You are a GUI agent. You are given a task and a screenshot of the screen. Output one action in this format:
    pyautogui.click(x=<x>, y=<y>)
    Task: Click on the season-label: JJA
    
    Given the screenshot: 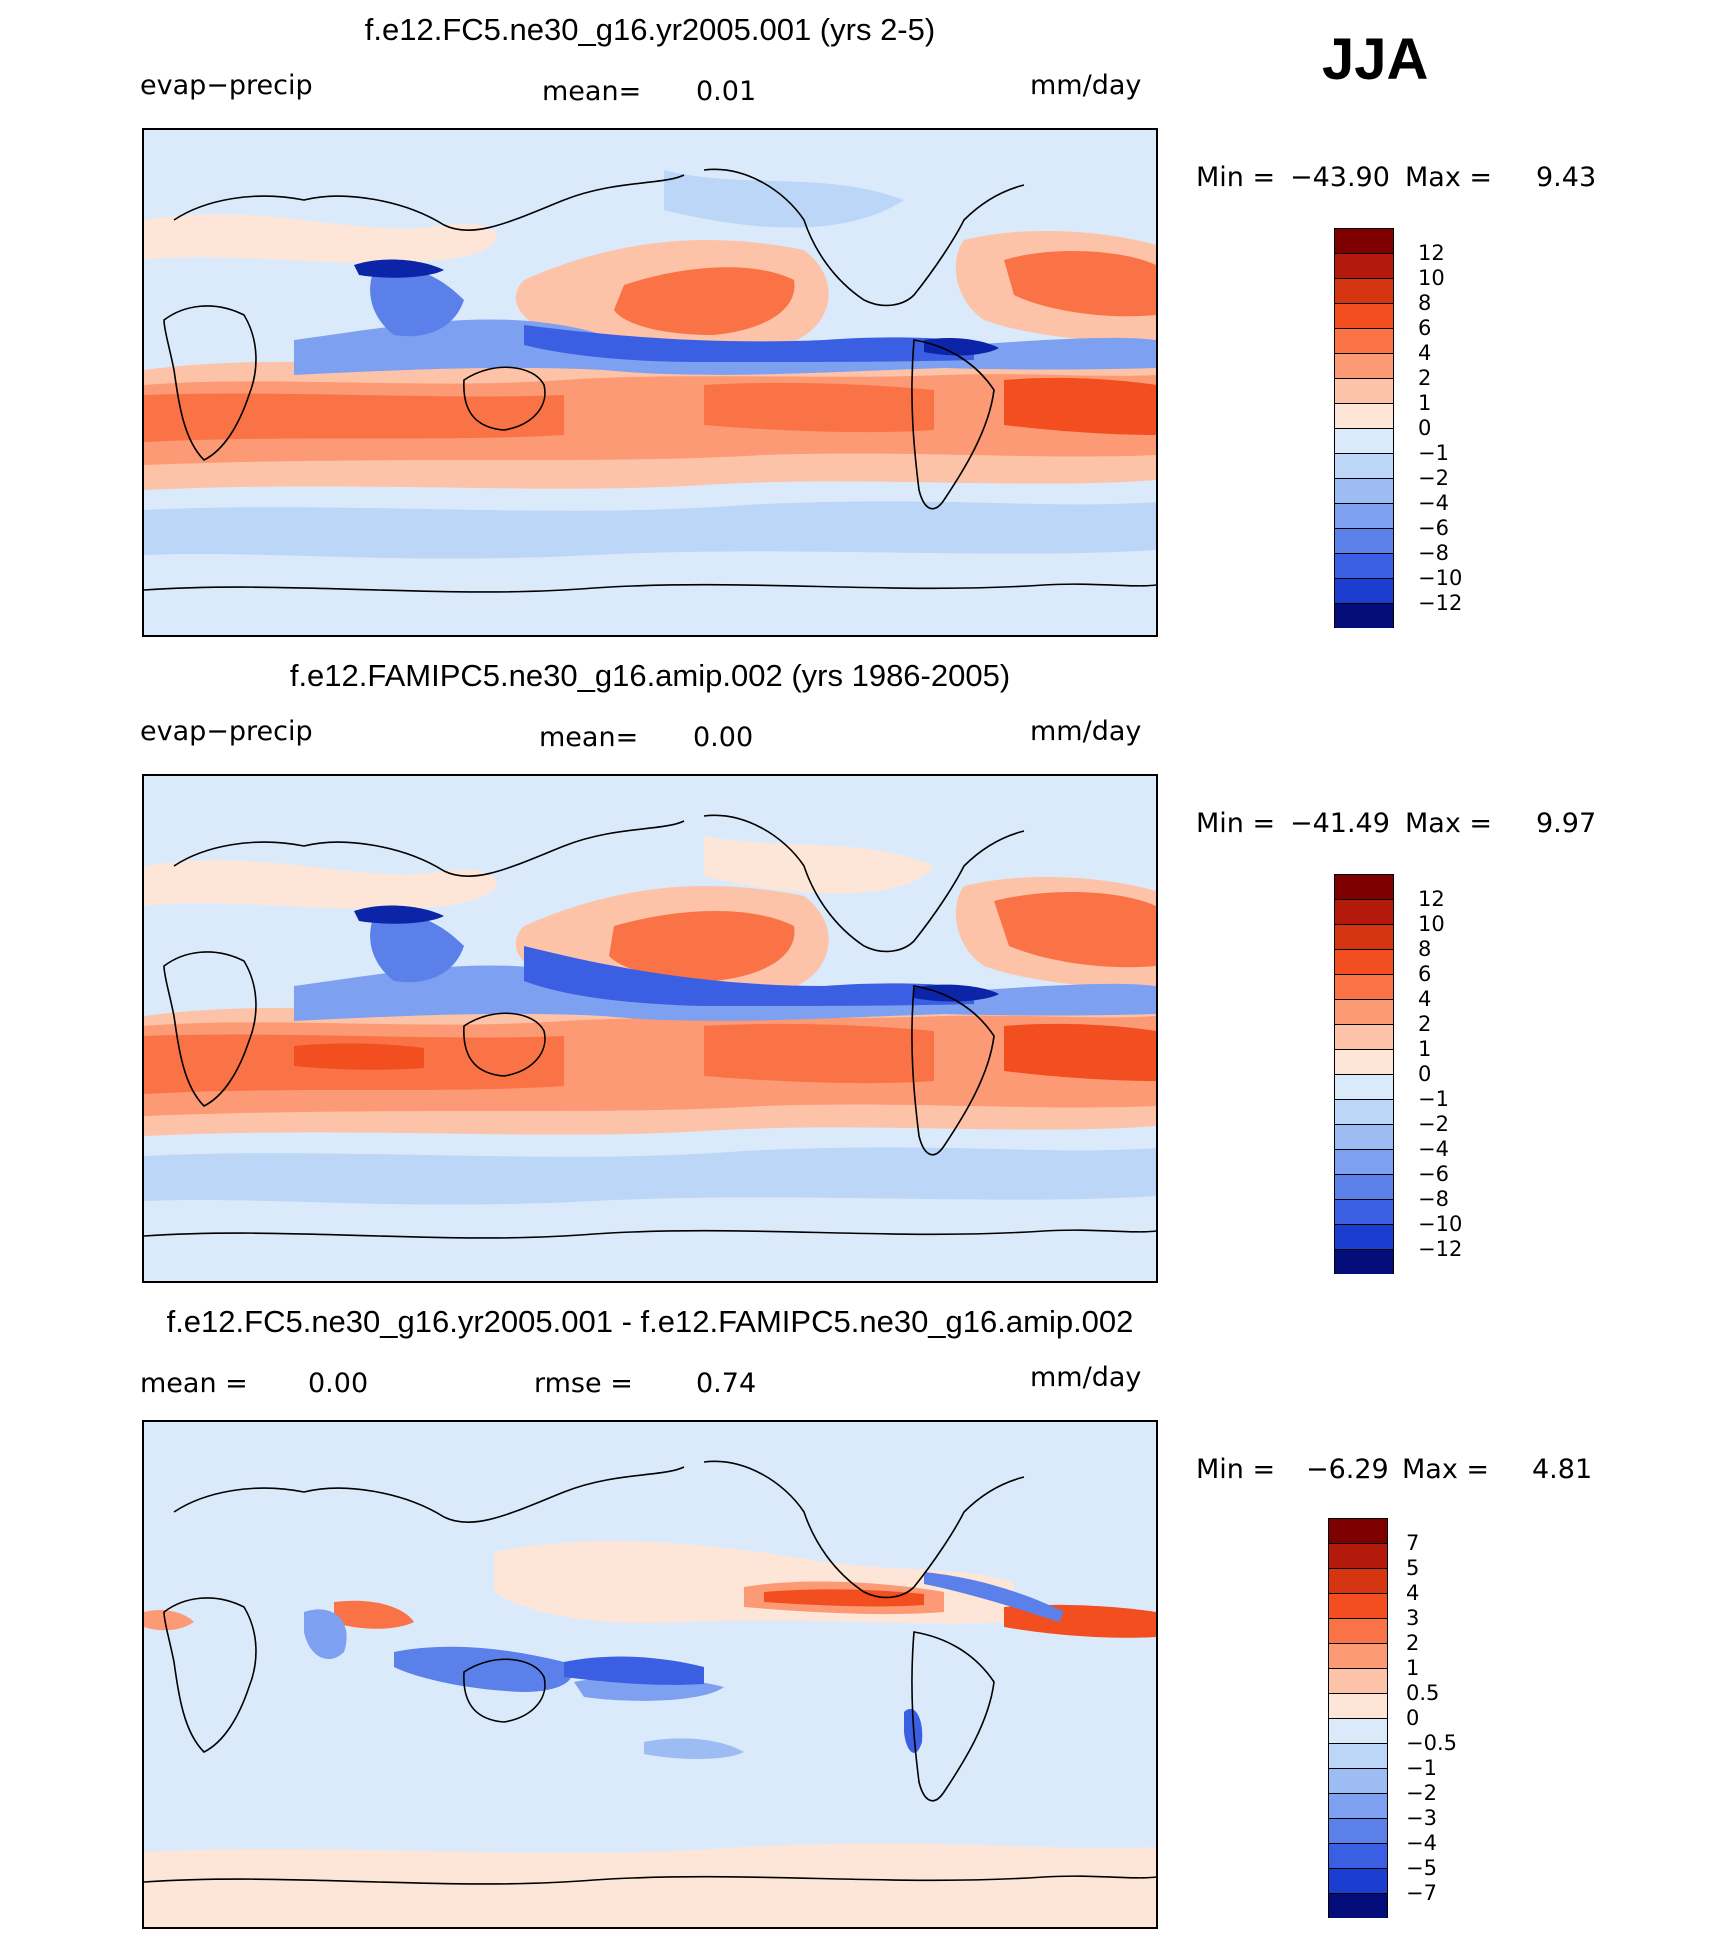 What is the action you would take?
    pyautogui.click(x=1375, y=59)
    